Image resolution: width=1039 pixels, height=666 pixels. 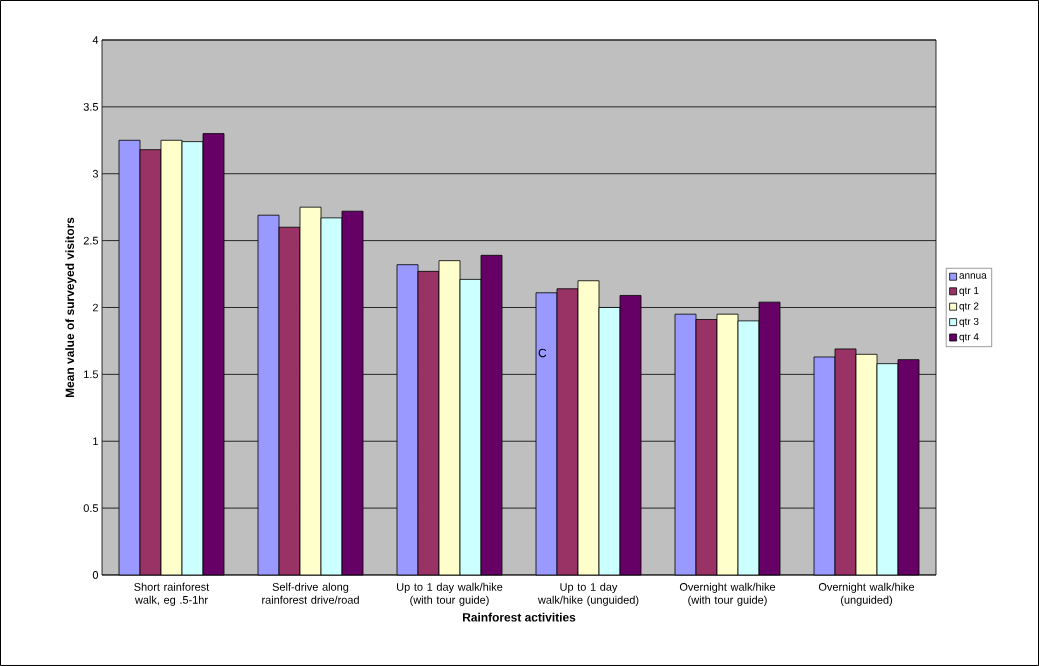 What do you see at coordinates (969, 322) in the screenshot?
I see `legend-label: qtr 3` at bounding box center [969, 322].